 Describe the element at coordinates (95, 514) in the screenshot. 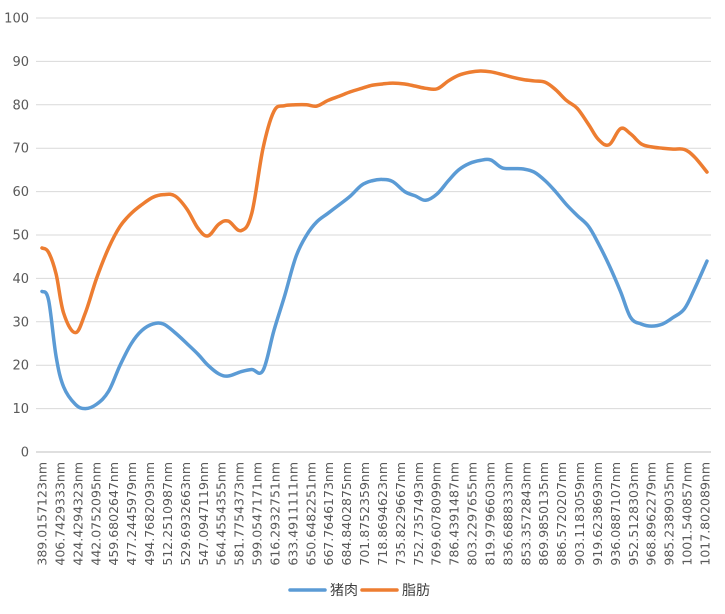

I see `x-tick-label: 442.0752095nm` at that location.